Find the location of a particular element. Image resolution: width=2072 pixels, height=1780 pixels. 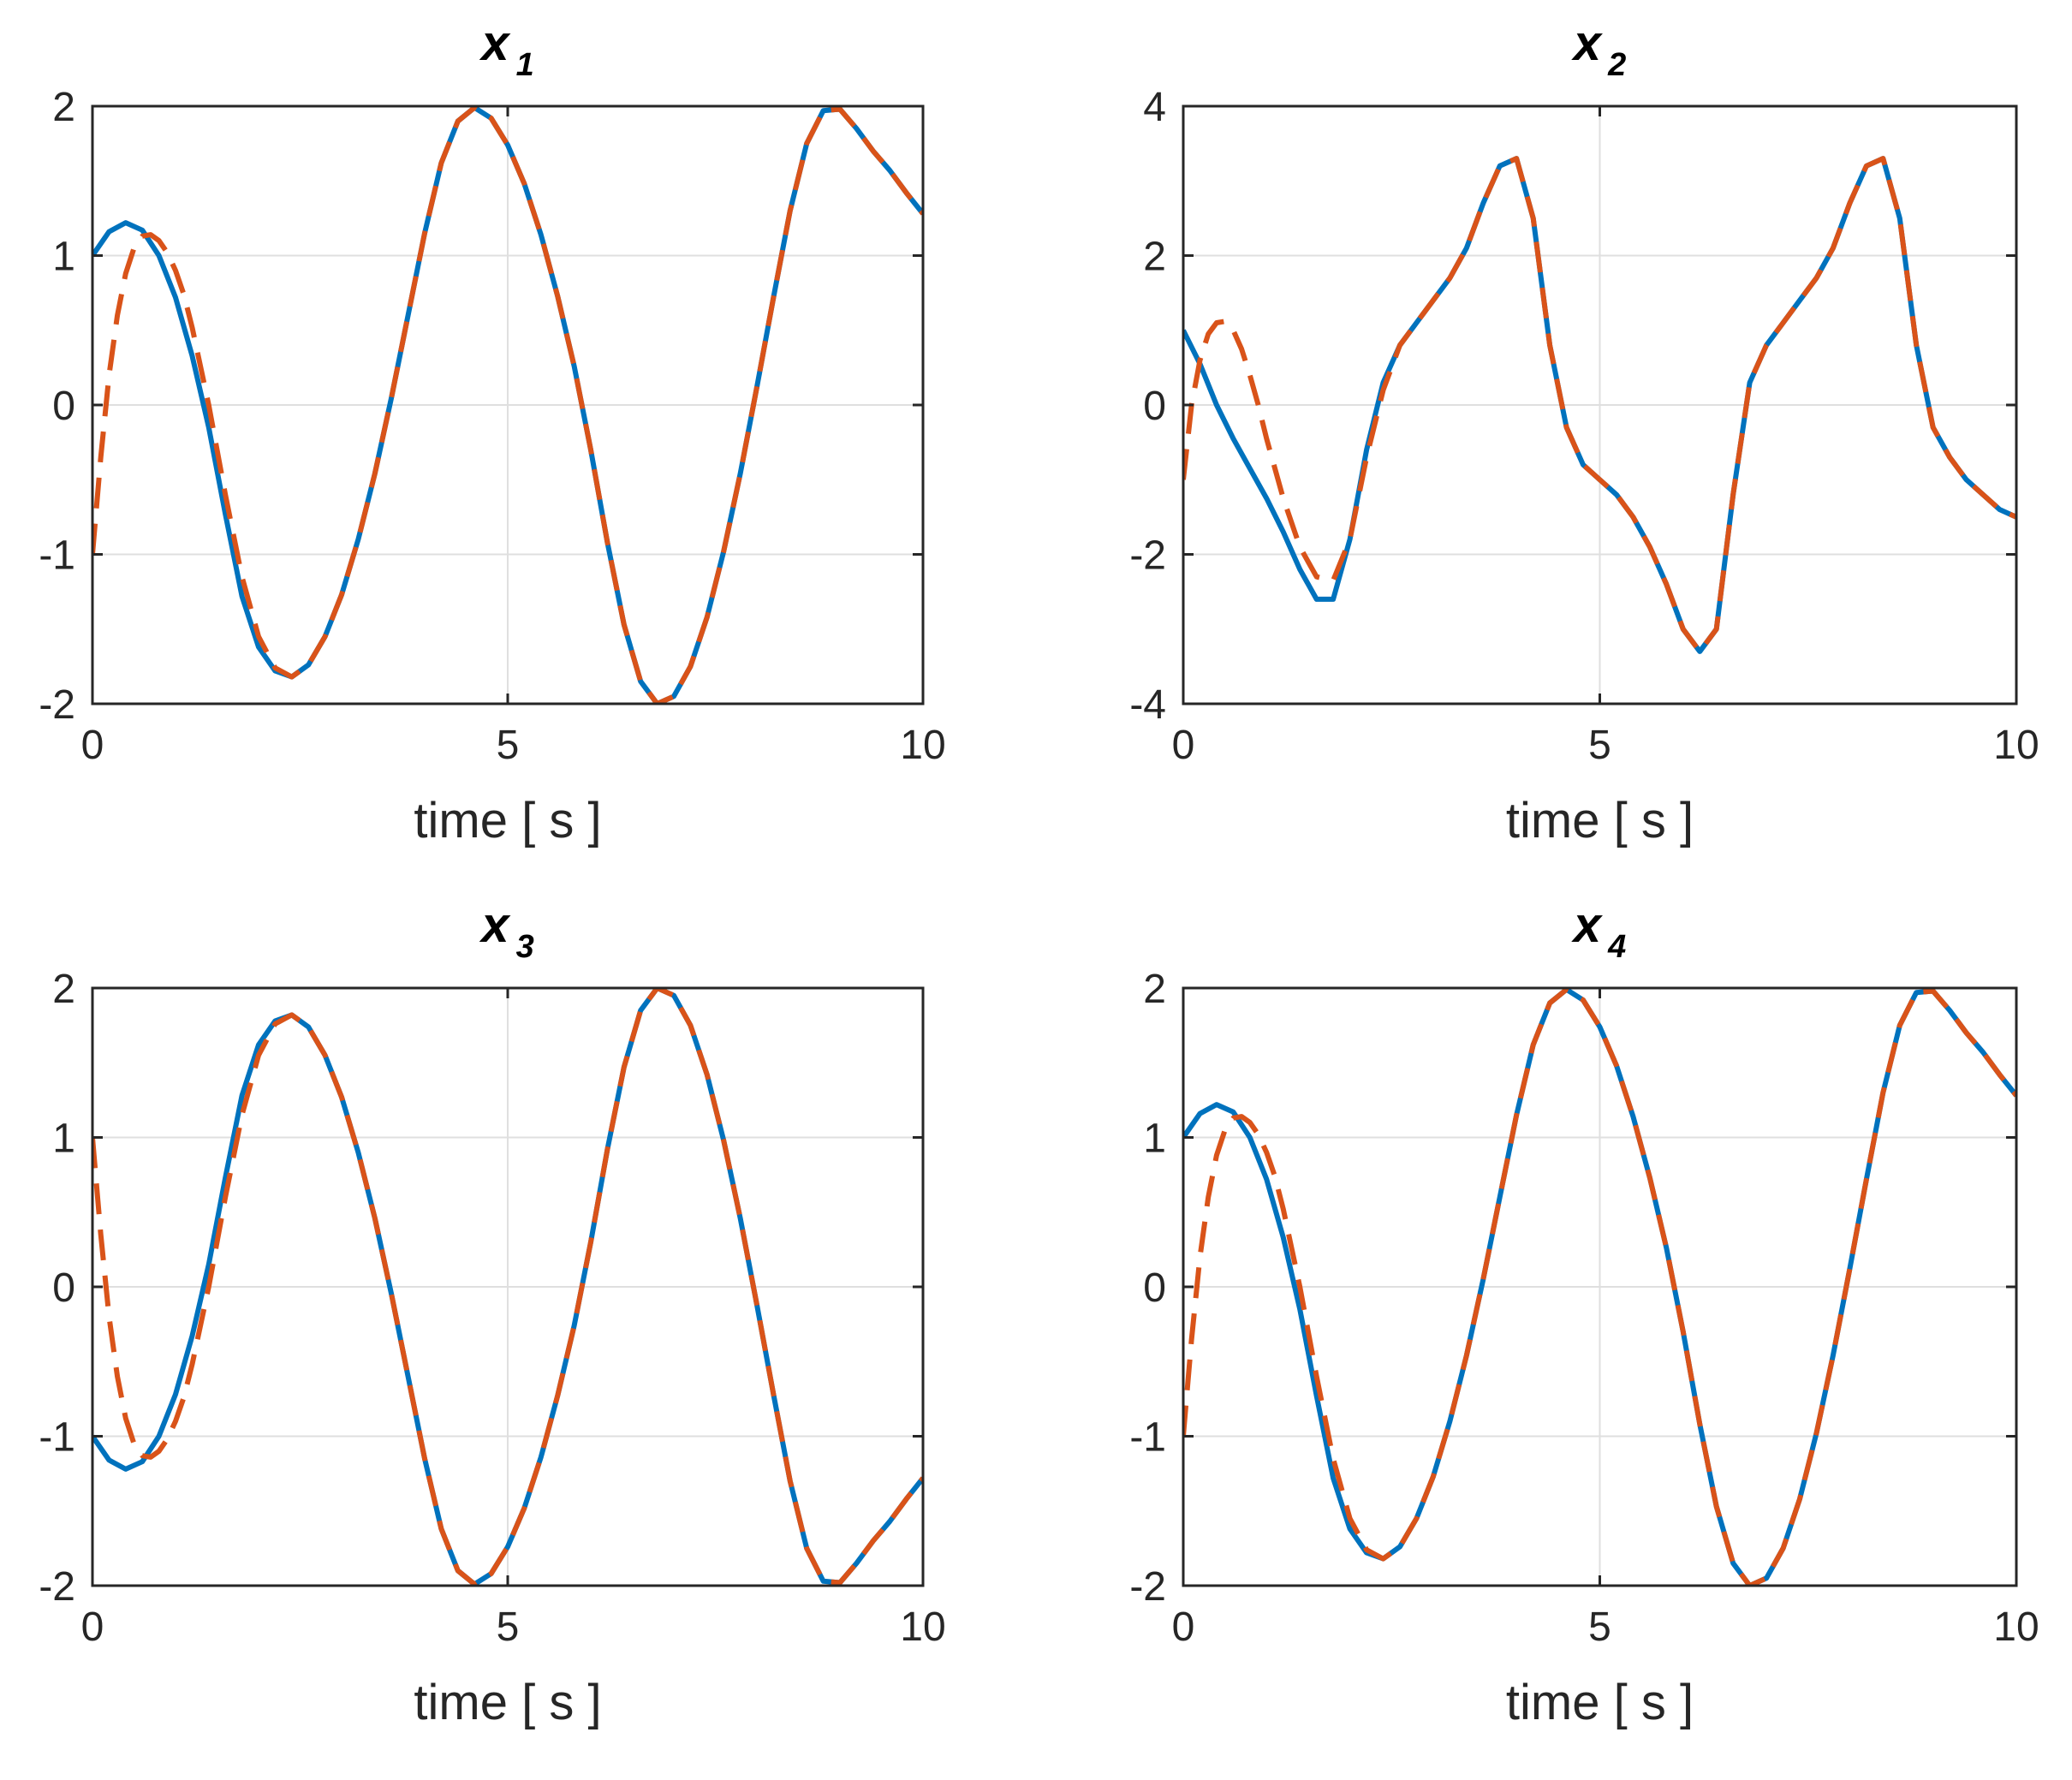

title-subscript: 3 is located at coordinates (525, 947).